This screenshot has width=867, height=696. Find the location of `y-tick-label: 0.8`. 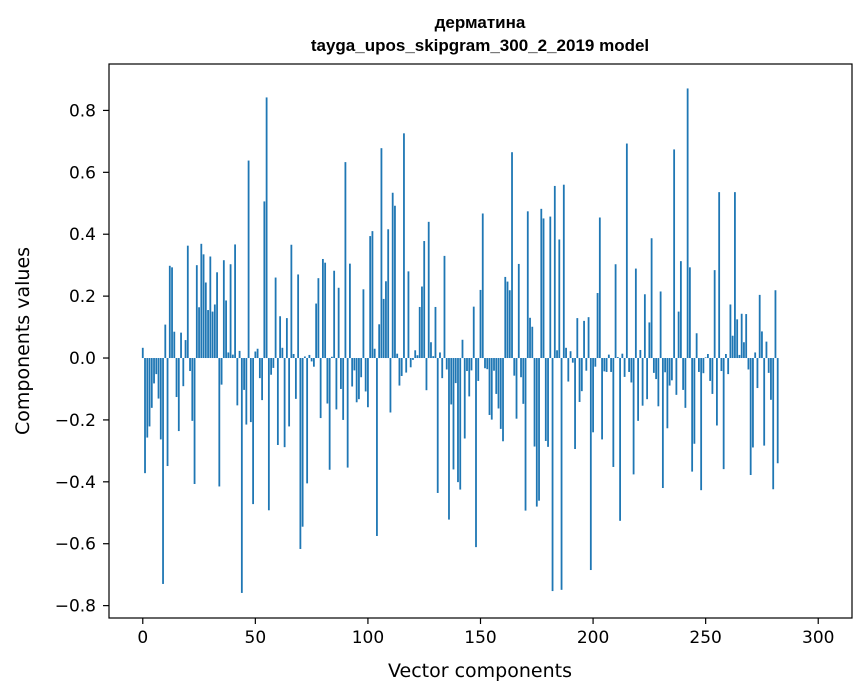

y-tick-label: 0.8 is located at coordinates (82, 111).